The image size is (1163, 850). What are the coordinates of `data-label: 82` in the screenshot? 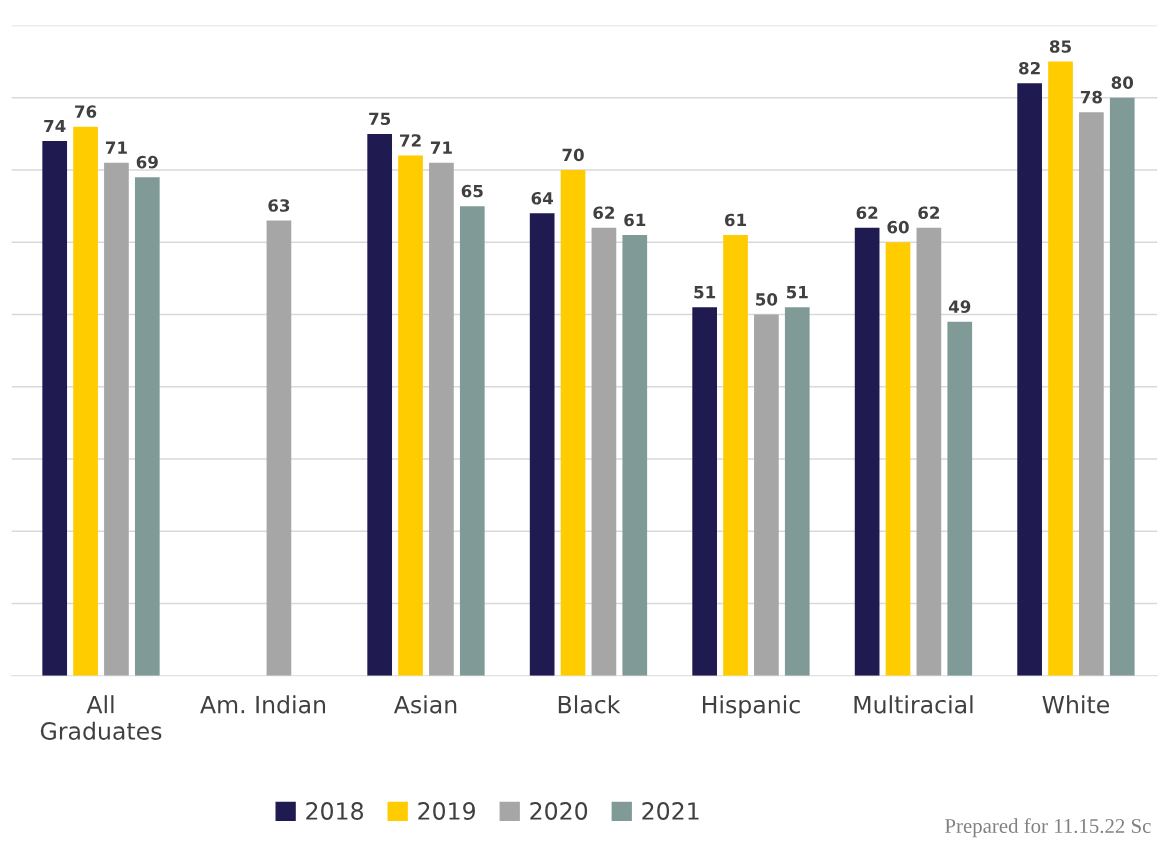 It's located at (1029, 68).